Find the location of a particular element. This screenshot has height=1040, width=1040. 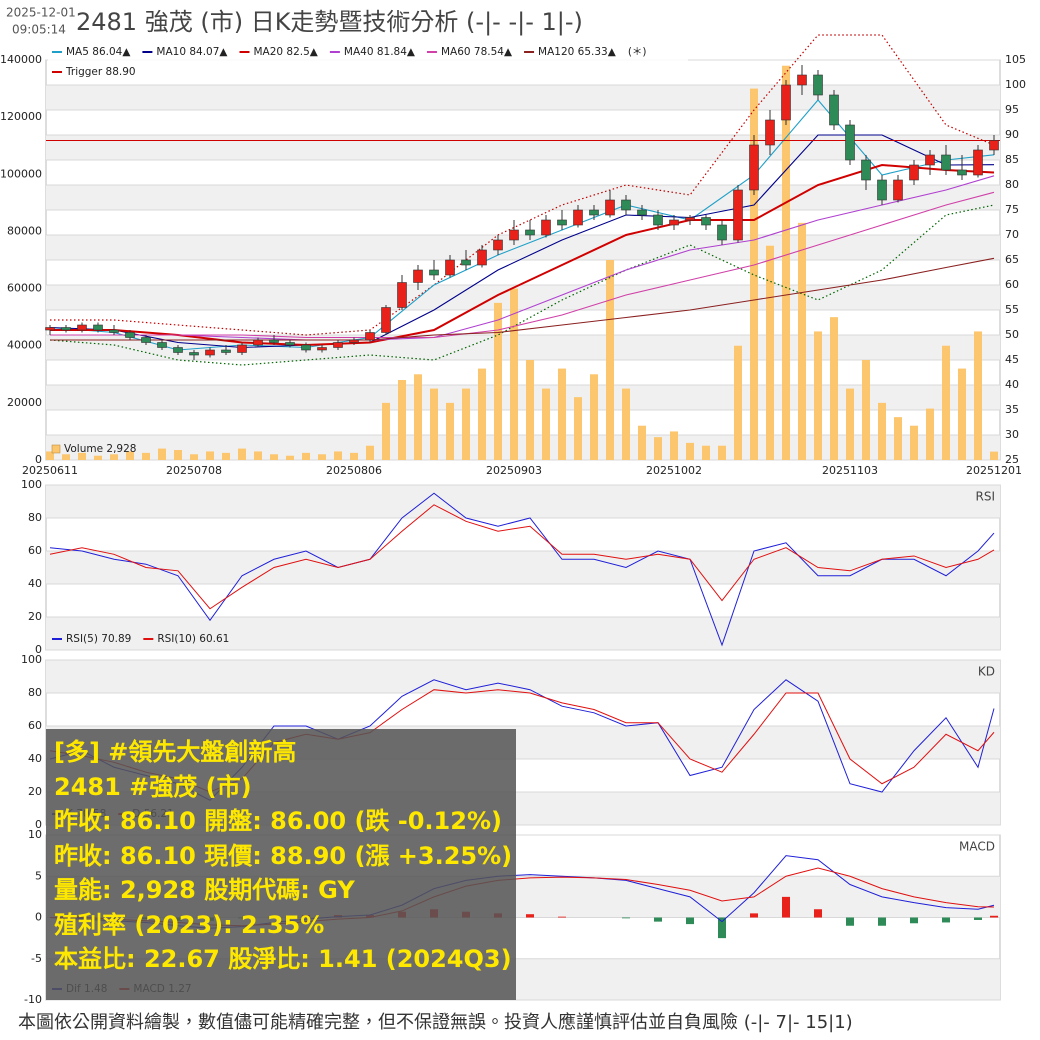

legend-label: MA60 78.54▲ is located at coordinates (477, 52).